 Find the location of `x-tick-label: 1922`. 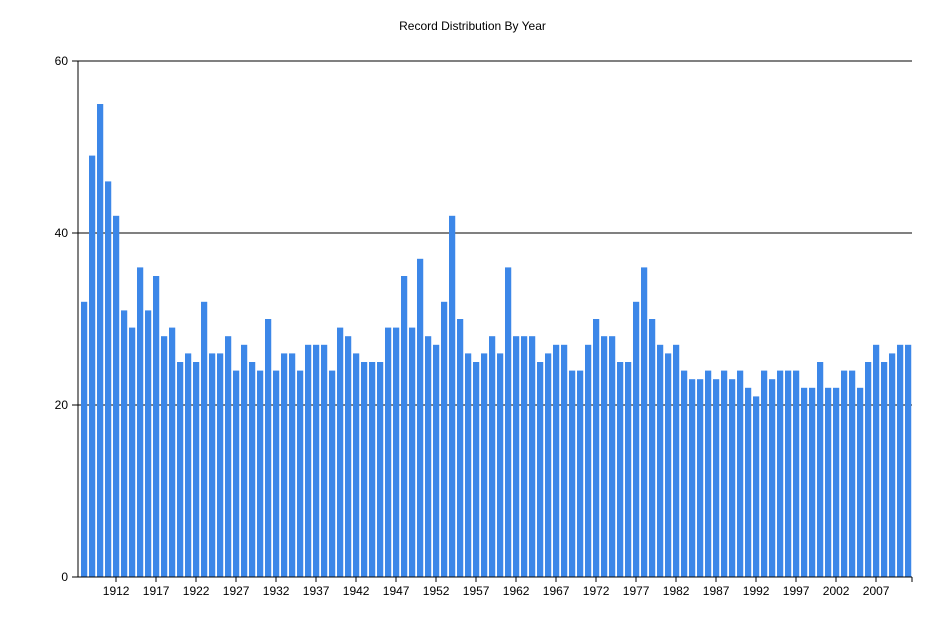

x-tick-label: 1922 is located at coordinates (196, 591).